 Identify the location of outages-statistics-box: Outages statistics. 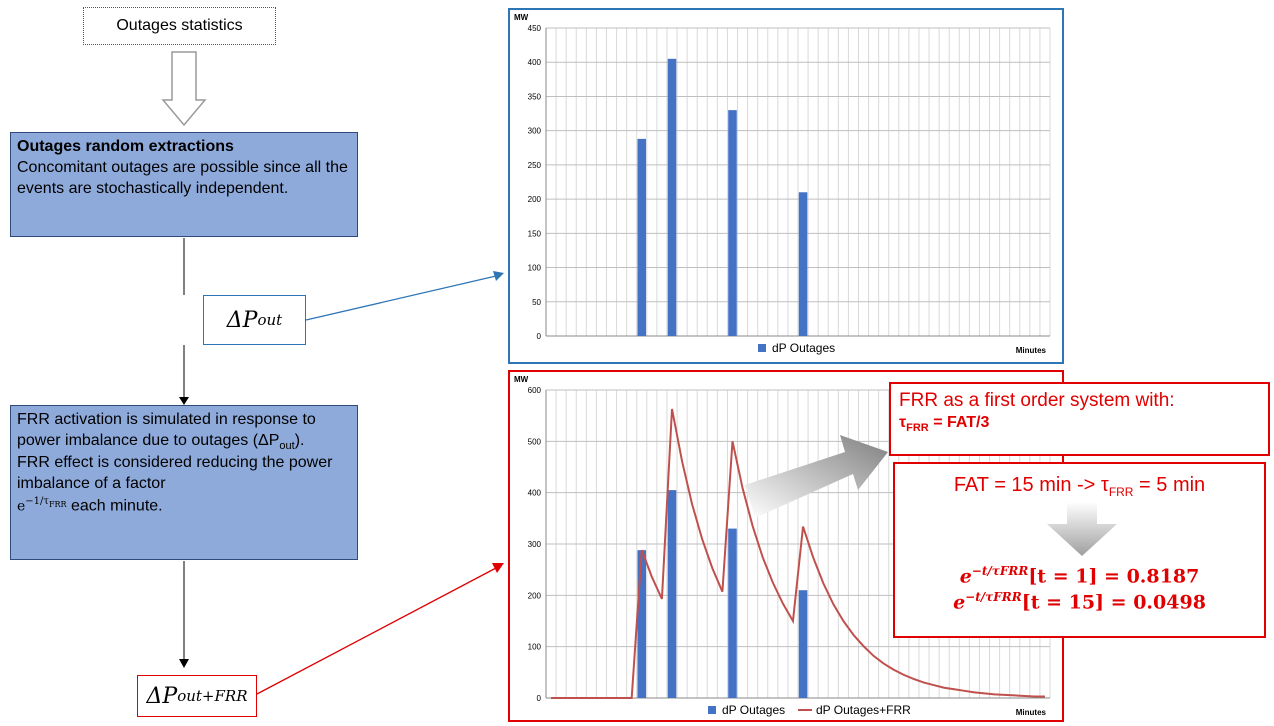
(179, 26).